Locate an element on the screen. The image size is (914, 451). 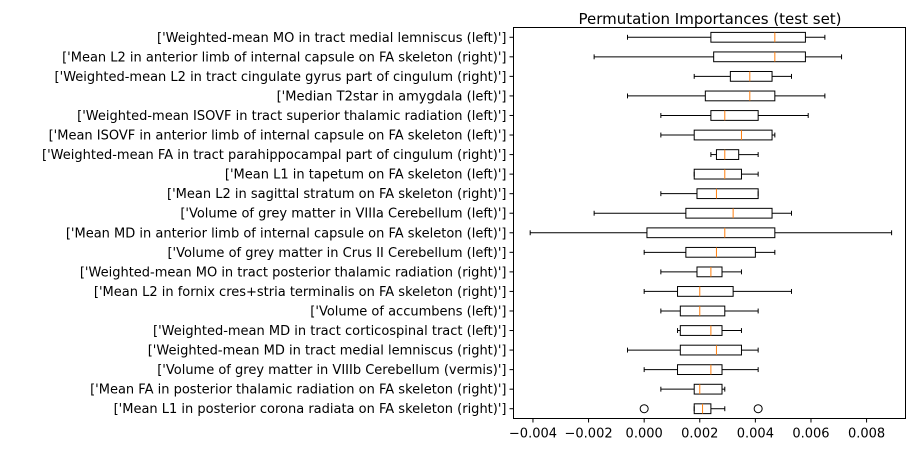
x-tick-label: −0.002 is located at coordinates (589, 434).